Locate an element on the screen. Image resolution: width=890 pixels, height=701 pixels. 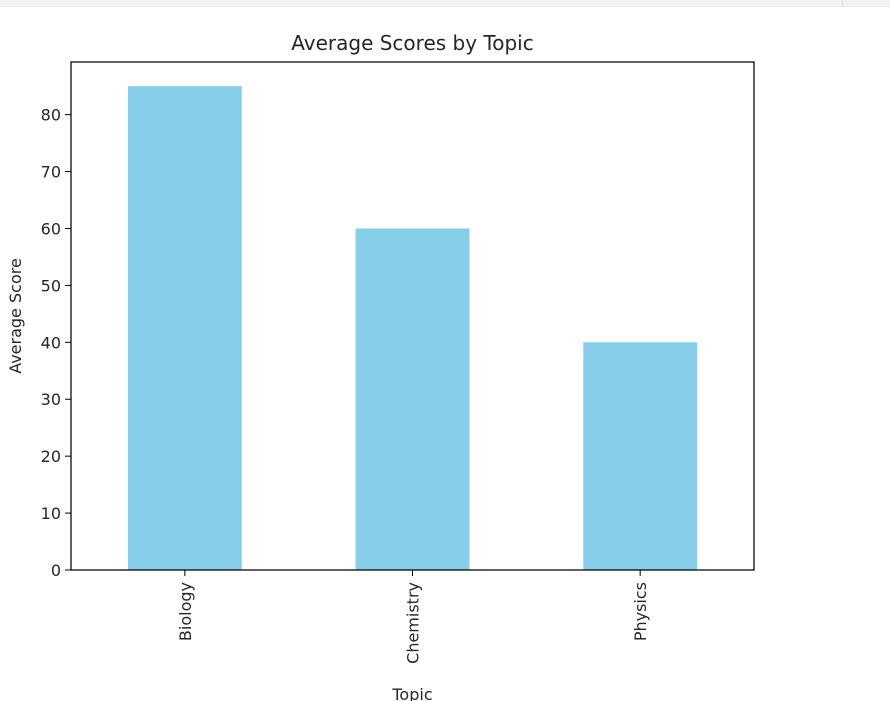
x-axis: Biology Chemistry Physics is located at coordinates (413, 617).